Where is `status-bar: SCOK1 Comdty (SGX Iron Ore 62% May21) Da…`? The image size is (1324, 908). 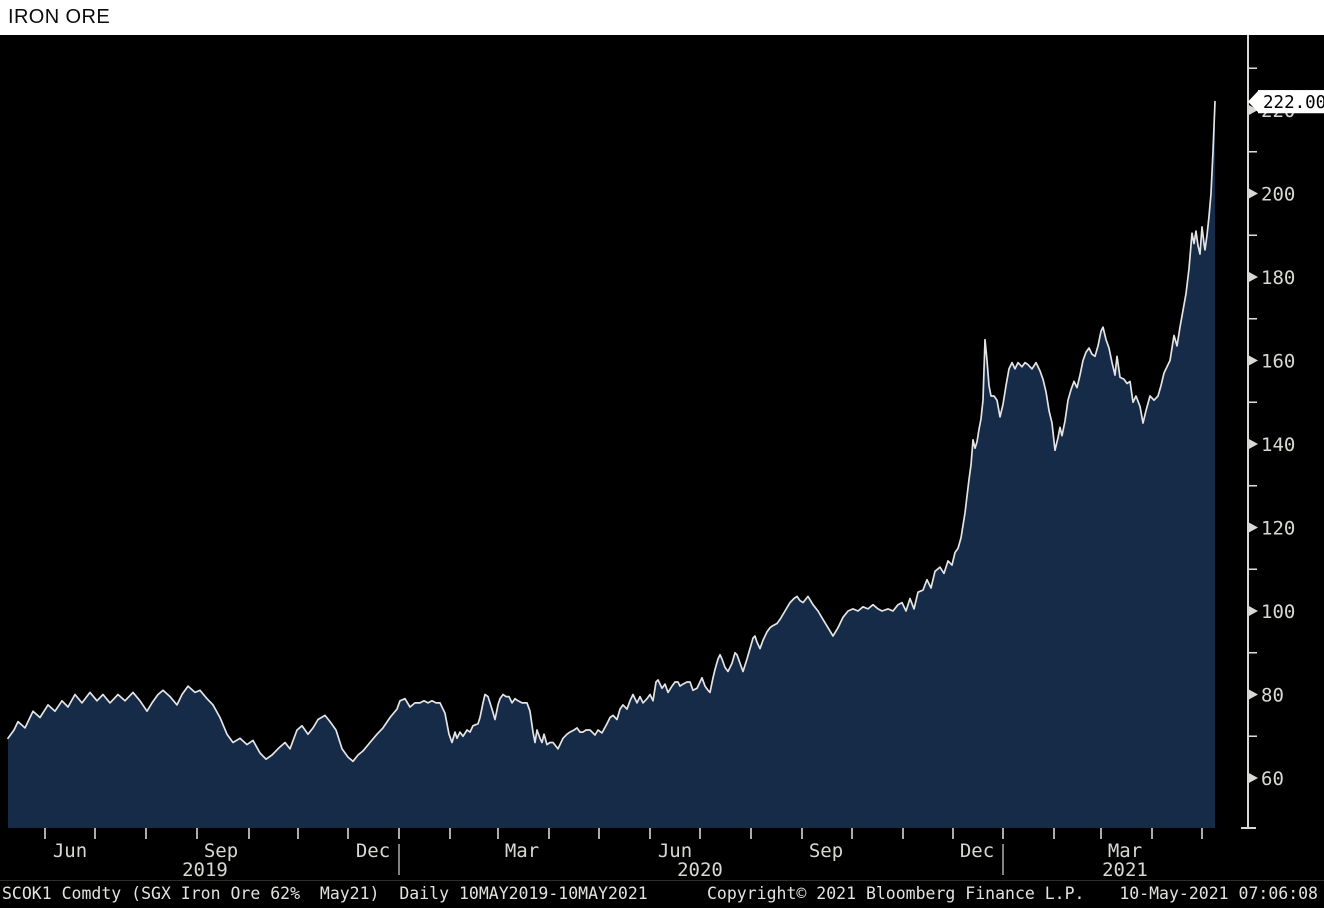 status-bar: SCOK1 Comdty (SGX Iron Ore 62% May21) Da… is located at coordinates (662, 894).